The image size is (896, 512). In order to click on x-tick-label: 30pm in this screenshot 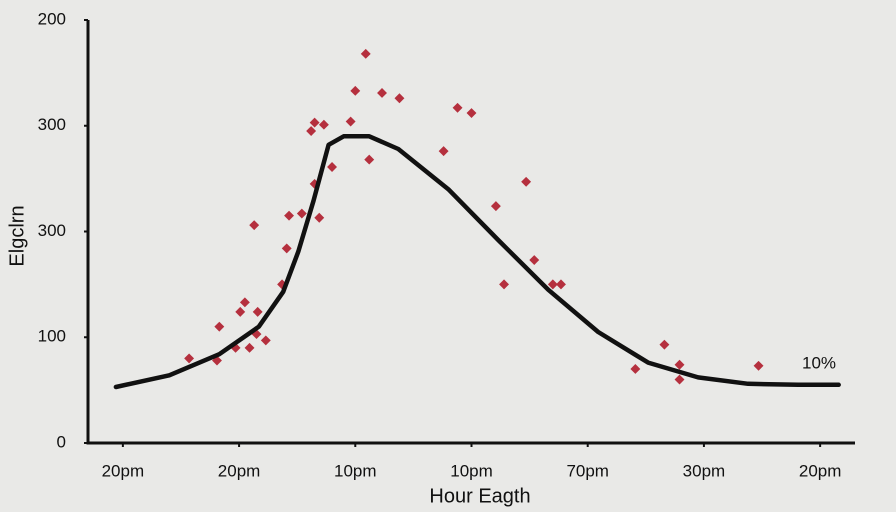, I will do `click(704, 470)`.